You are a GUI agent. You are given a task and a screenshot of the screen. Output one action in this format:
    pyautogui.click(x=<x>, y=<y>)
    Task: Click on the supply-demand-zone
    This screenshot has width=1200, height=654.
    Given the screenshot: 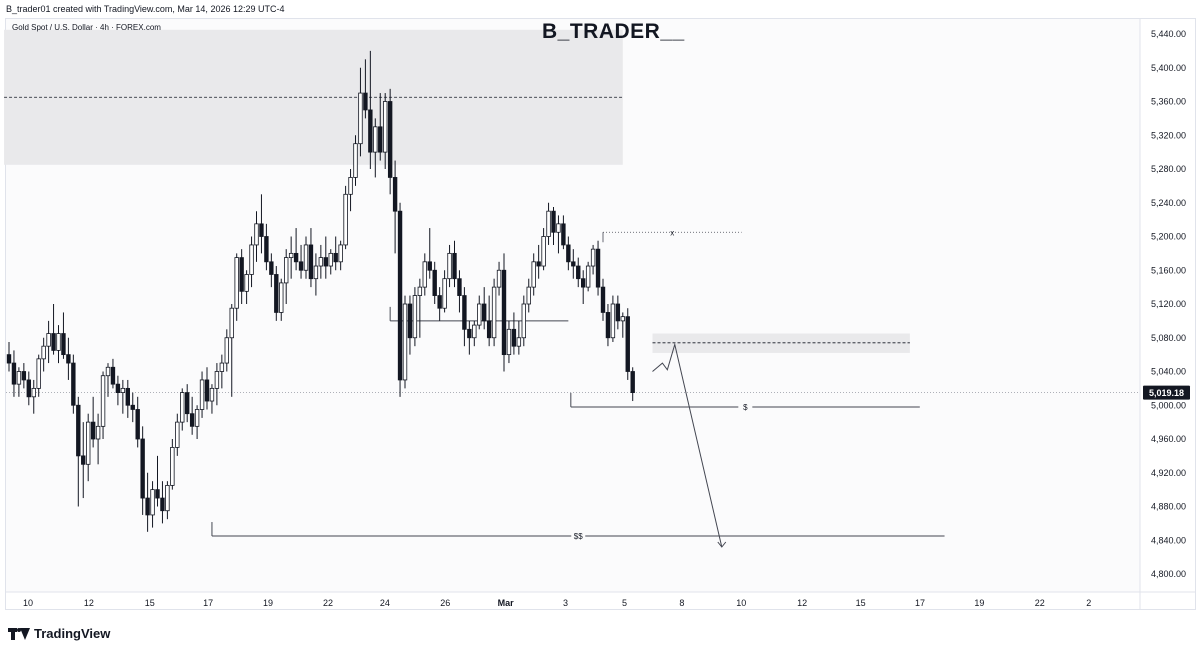 What is the action you would take?
    pyautogui.click(x=781, y=343)
    